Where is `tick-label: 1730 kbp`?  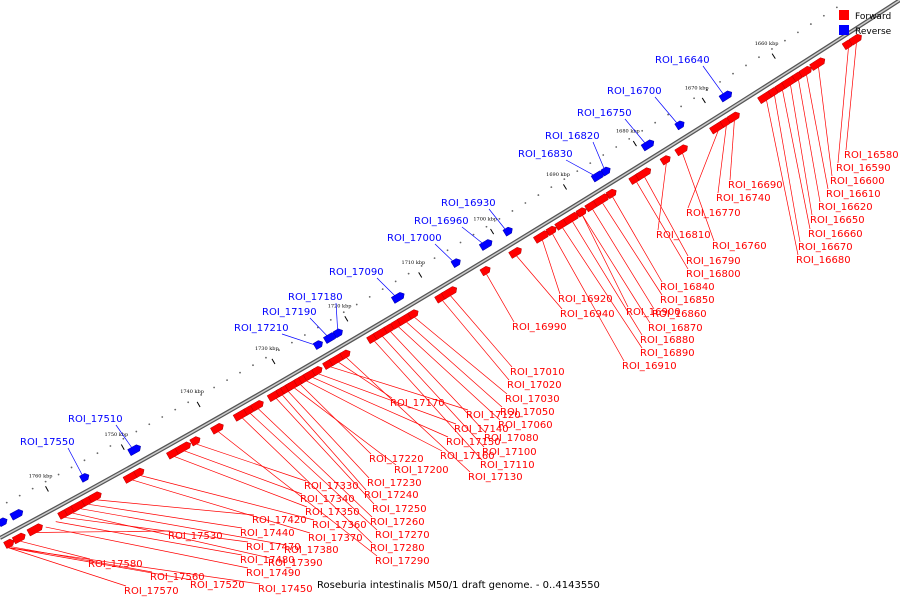
tick-label: 1730 kbp is located at coordinates (267, 349).